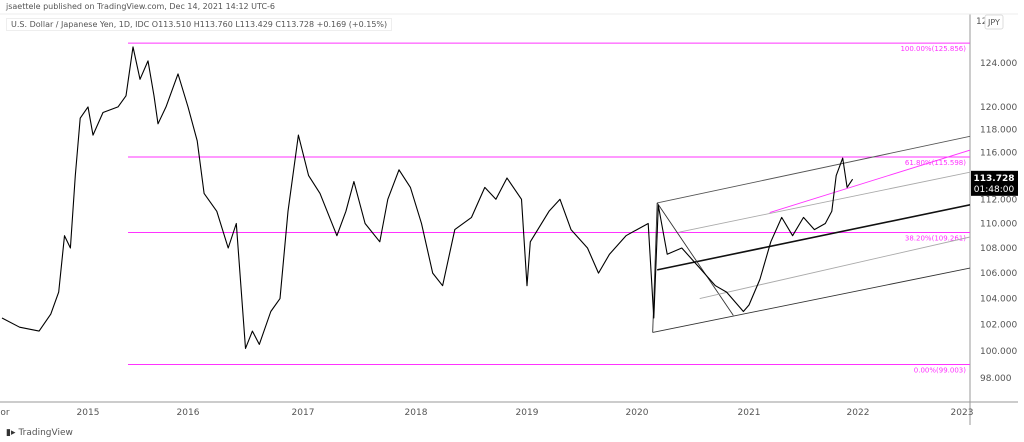  I want to click on time-axis-tick: 2016, so click(188, 413).